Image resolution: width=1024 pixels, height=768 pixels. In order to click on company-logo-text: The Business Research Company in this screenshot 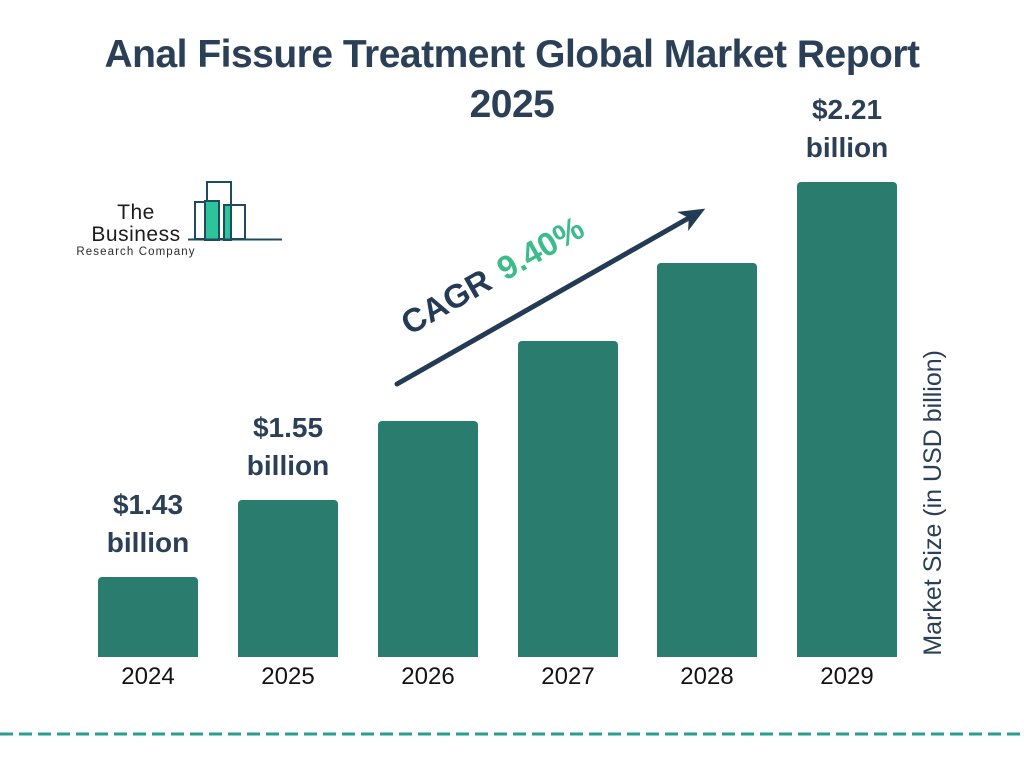, I will do `click(136, 230)`.